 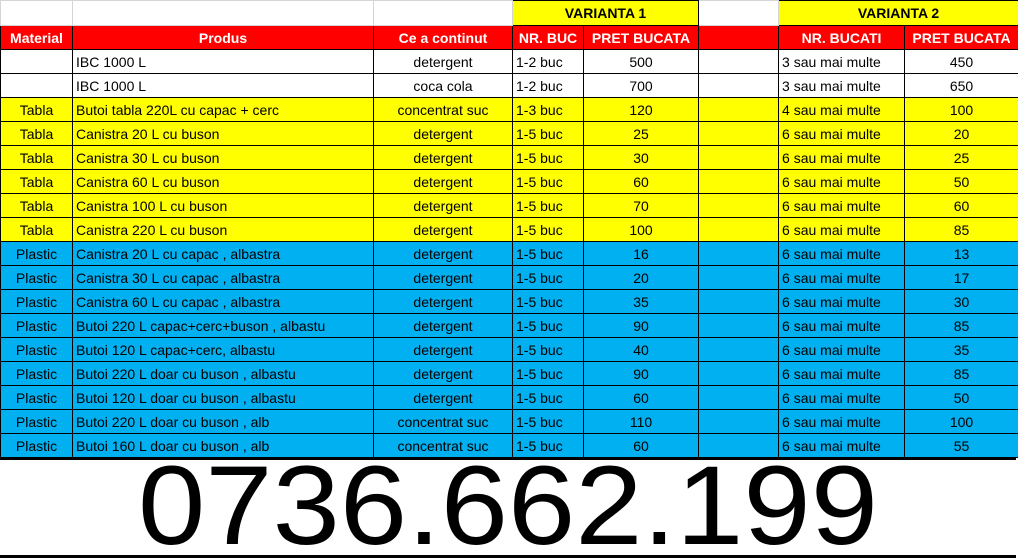 What do you see at coordinates (223, 398) in the screenshot?
I see `cell-produs: Butoi 120 L doar cu buson , albastu` at bounding box center [223, 398].